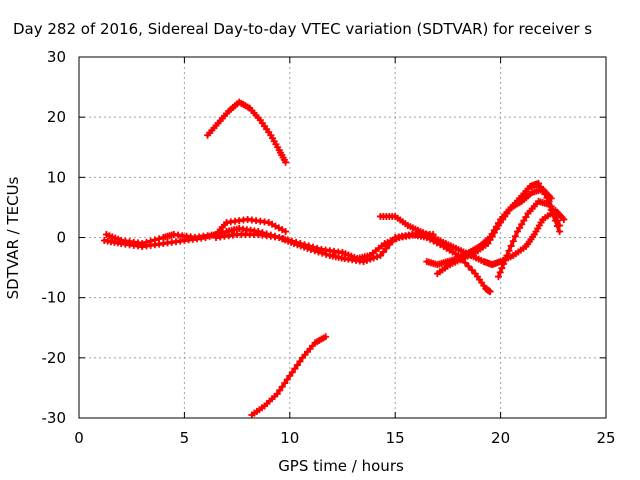 This screenshot has width=640, height=480. What do you see at coordinates (324, 246) in the screenshot?
I see `series-arc-c` at bounding box center [324, 246].